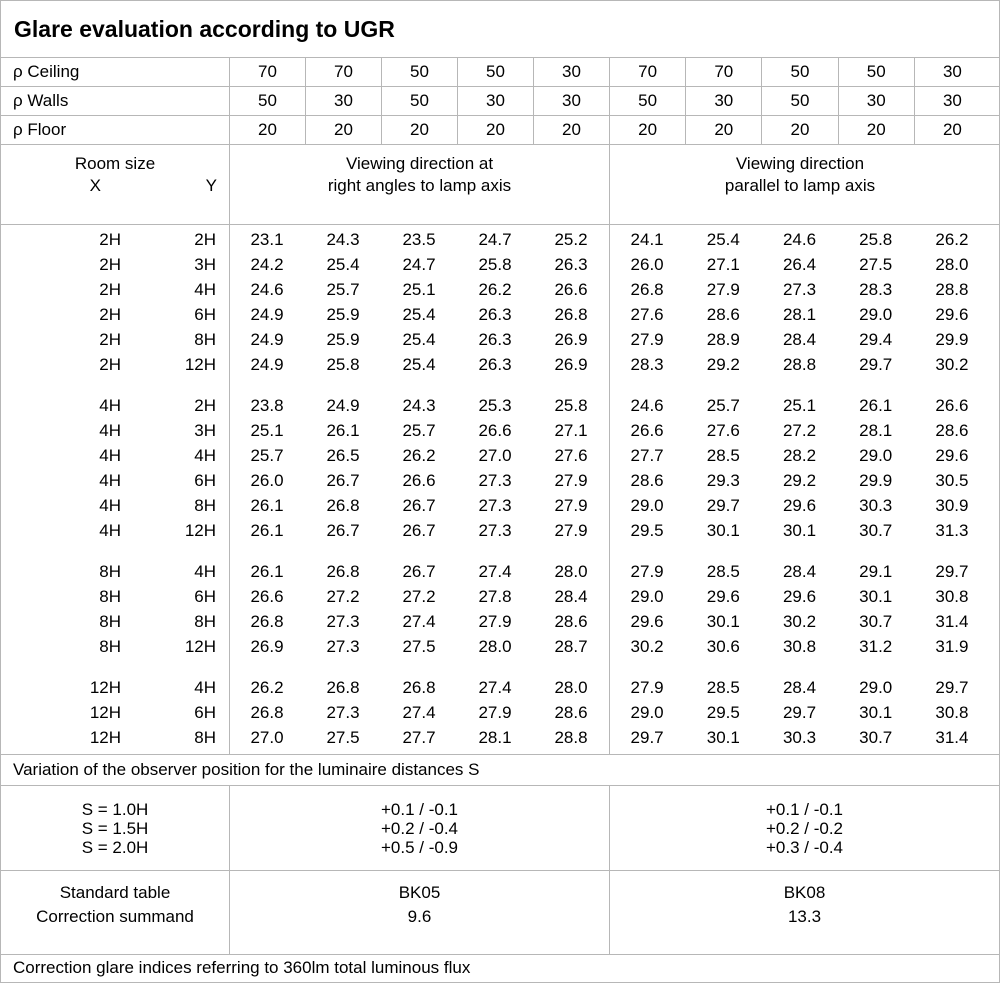 The height and width of the screenshot is (1000, 1000). What do you see at coordinates (419, 430) in the screenshot?
I see `ugr-value: 25.7` at bounding box center [419, 430].